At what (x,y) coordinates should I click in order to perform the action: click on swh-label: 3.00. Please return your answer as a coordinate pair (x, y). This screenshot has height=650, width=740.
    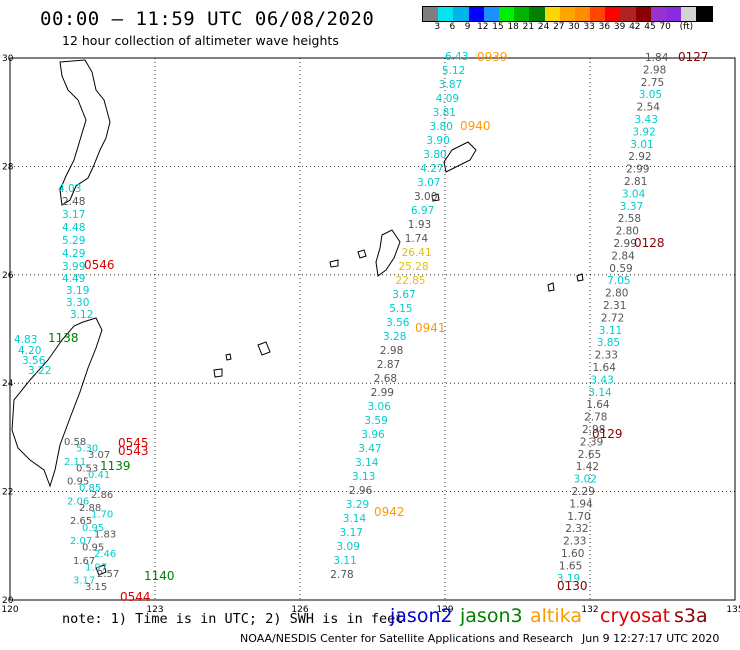
    Looking at the image, I should click on (425, 197).